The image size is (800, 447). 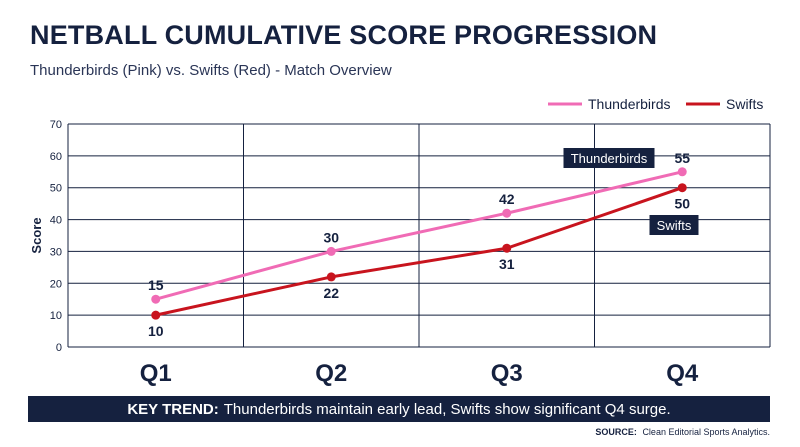 What do you see at coordinates (56, 125) in the screenshot?
I see `y-tick-label: 70` at bounding box center [56, 125].